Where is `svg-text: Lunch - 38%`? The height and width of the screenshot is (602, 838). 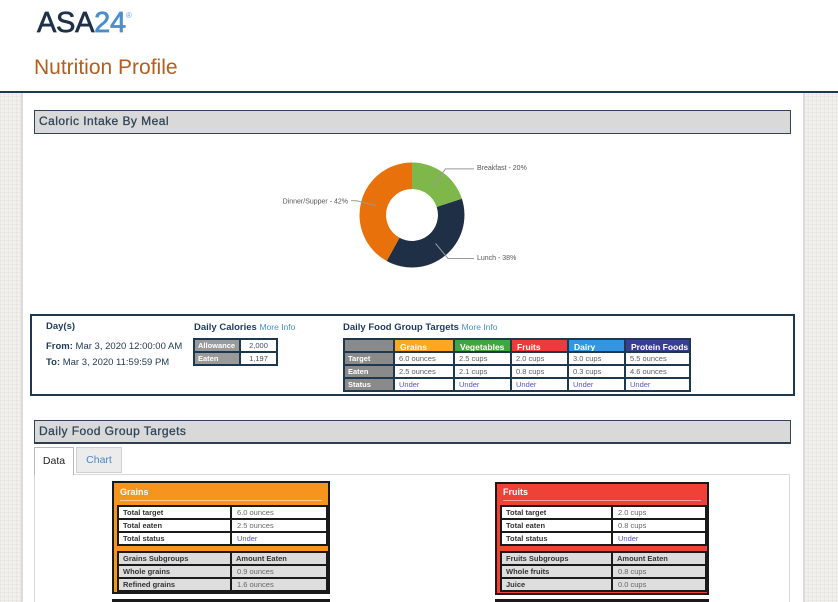
svg-text: Lunch - 38% is located at coordinates (496, 258).